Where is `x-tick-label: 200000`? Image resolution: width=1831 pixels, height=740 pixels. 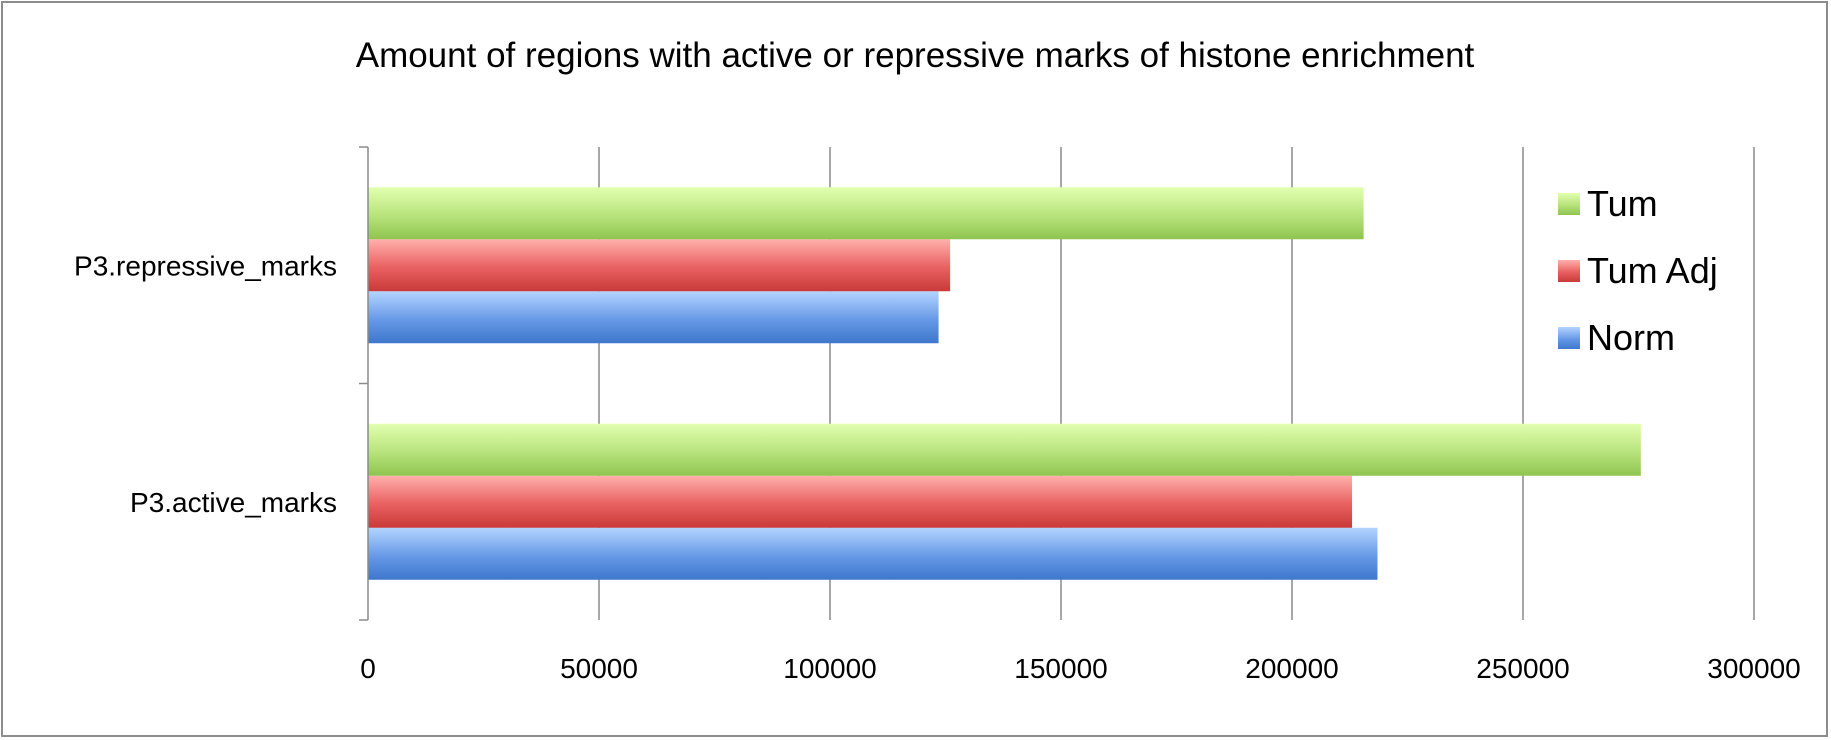
x-tick-label: 200000 is located at coordinates (1291, 668).